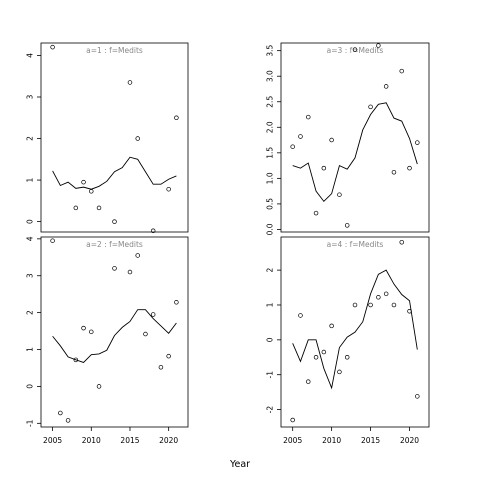  I want to click on panel-2: a=3 : f=Medits 0.0 0.5 1.0 1.5 2.0 2.5 3.0 3.5, so click(348, 138).